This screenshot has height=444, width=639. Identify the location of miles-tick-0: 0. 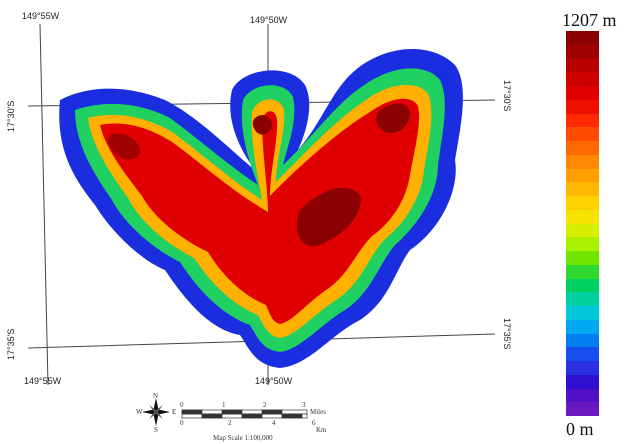
(182, 405).